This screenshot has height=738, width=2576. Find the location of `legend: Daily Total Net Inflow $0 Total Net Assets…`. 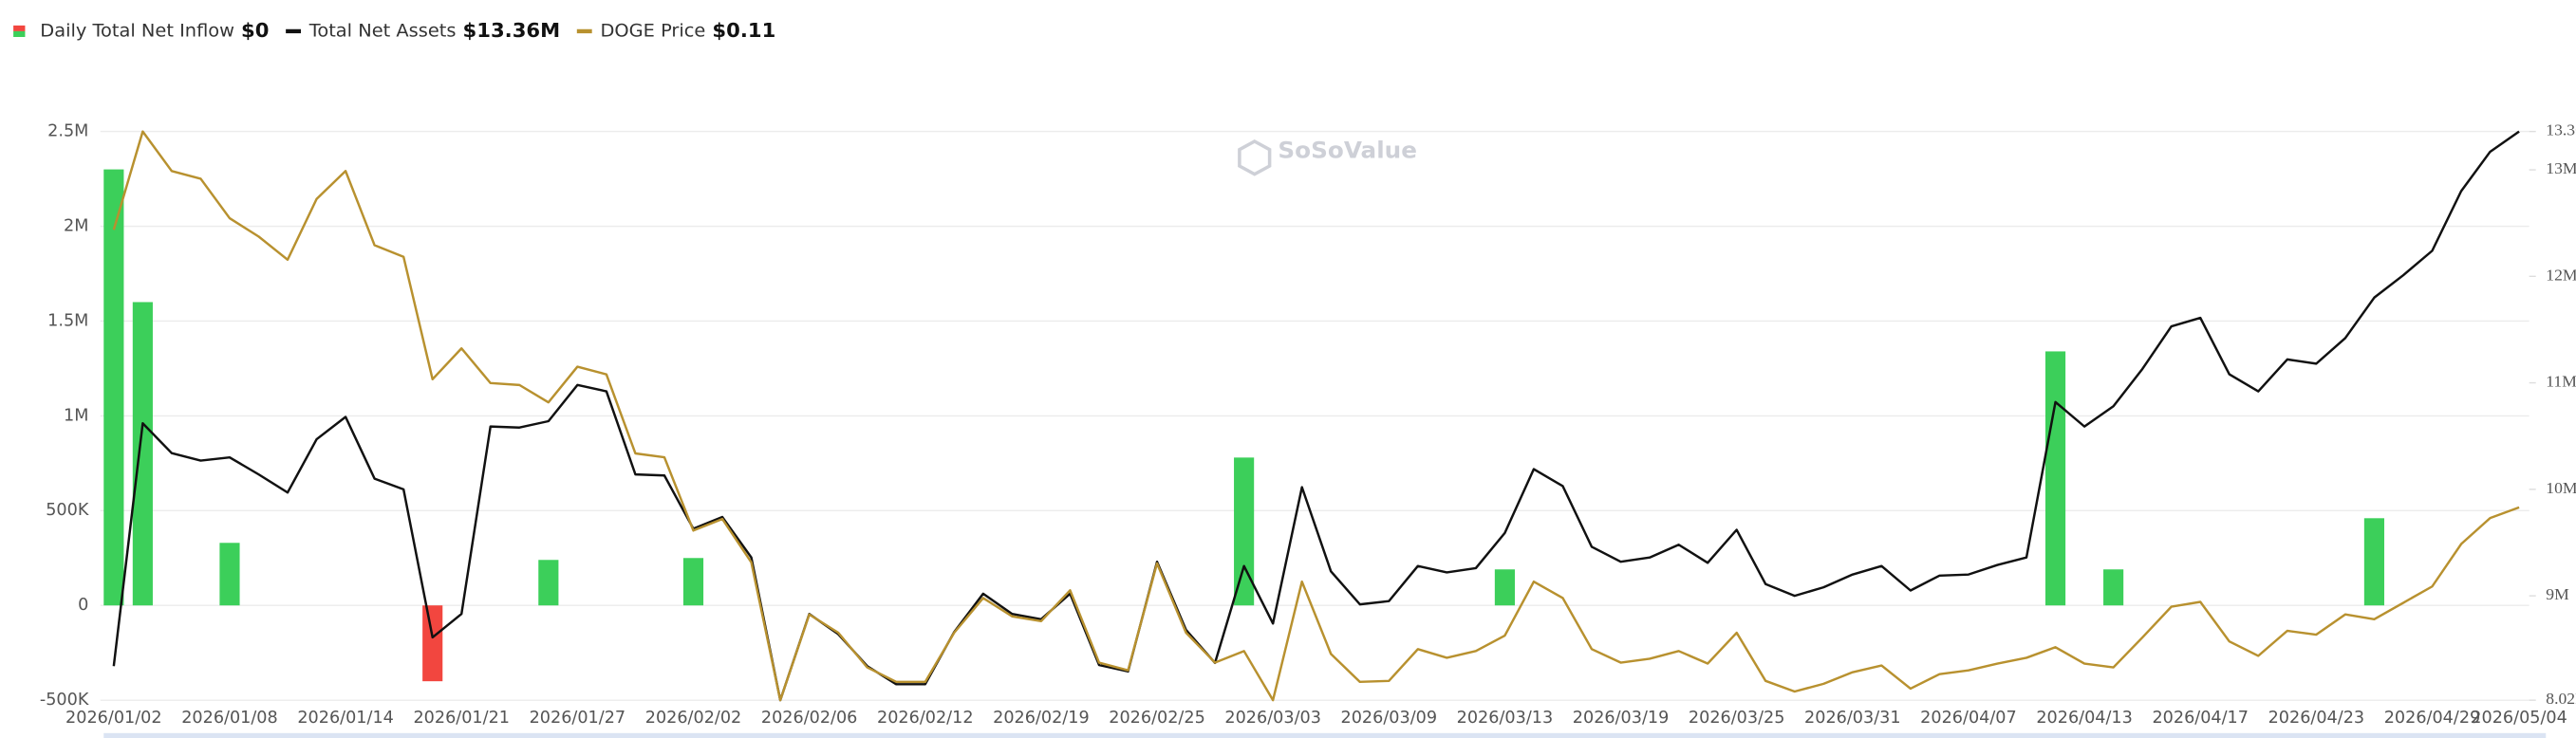

legend: Daily Total Net Inflow $0 Total Net Assets… is located at coordinates (394, 31).